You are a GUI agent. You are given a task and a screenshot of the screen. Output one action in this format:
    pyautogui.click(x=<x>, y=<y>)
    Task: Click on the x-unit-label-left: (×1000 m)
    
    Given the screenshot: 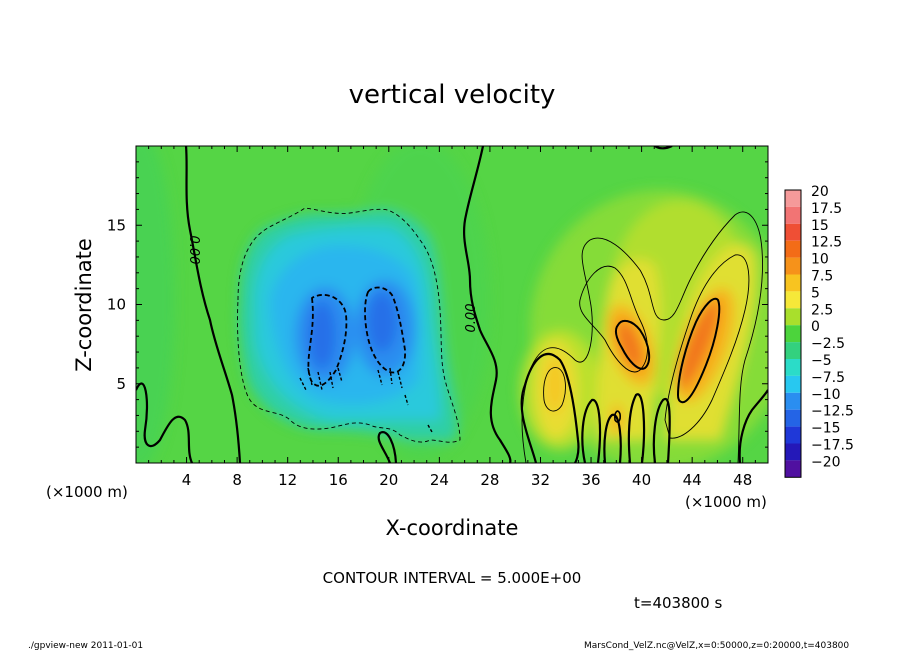 What is the action you would take?
    pyautogui.click(x=87, y=492)
    